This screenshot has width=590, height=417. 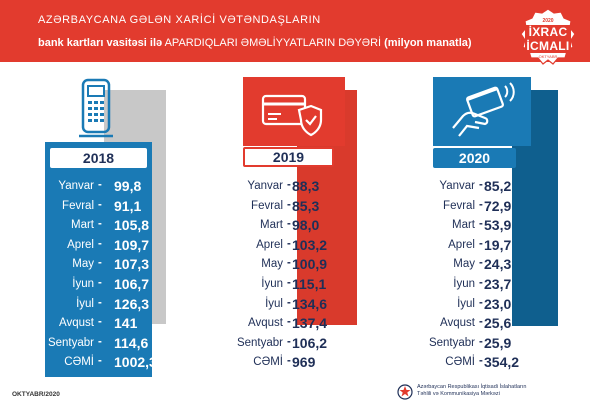 I want to click on panel-card, so click(x=98, y=259).